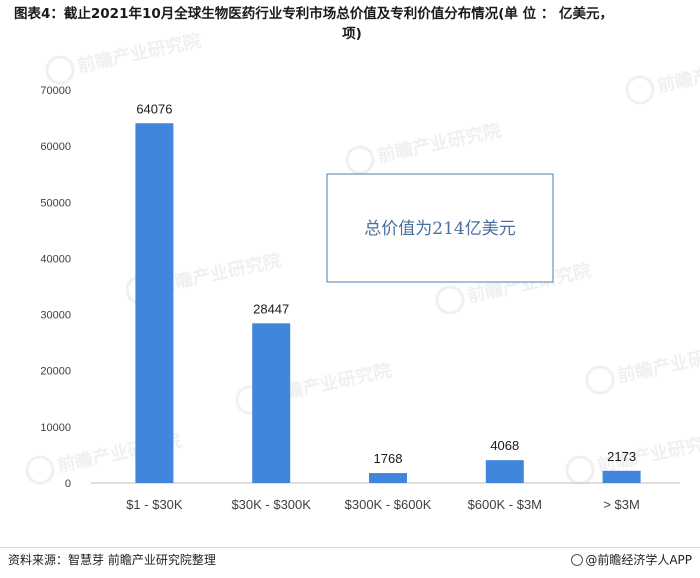 The image size is (700, 578). What do you see at coordinates (55, 372) in the screenshot?
I see `y-tick-label: 20000` at bounding box center [55, 372].